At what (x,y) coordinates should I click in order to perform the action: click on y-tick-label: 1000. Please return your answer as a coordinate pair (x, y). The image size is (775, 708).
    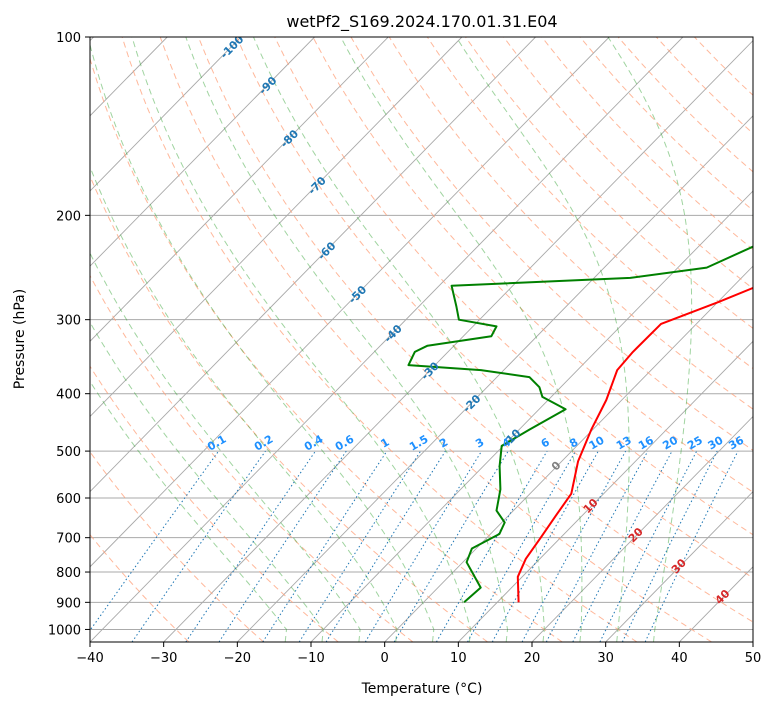
    Looking at the image, I should click on (64, 630).